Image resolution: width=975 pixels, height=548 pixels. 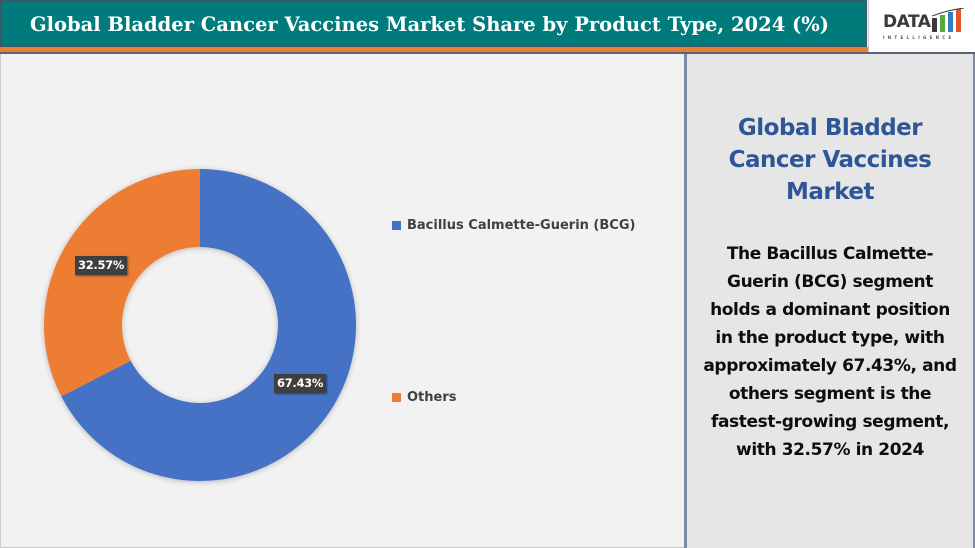 What do you see at coordinates (830, 366) in the screenshot?
I see `summary-text-line: approximately 67.43%, and` at bounding box center [830, 366].